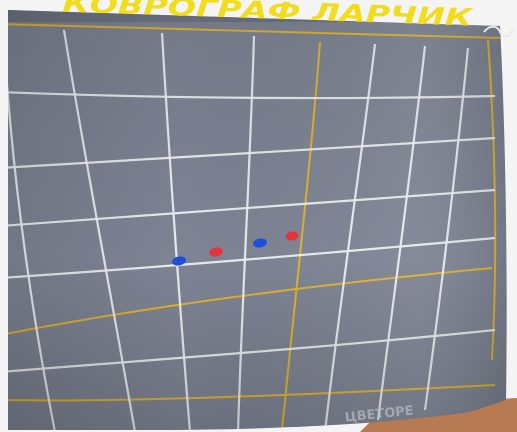 This screenshot has width=517, height=432. What do you see at coordinates (235, 248) in the screenshot?
I see `markers` at bounding box center [235, 248].